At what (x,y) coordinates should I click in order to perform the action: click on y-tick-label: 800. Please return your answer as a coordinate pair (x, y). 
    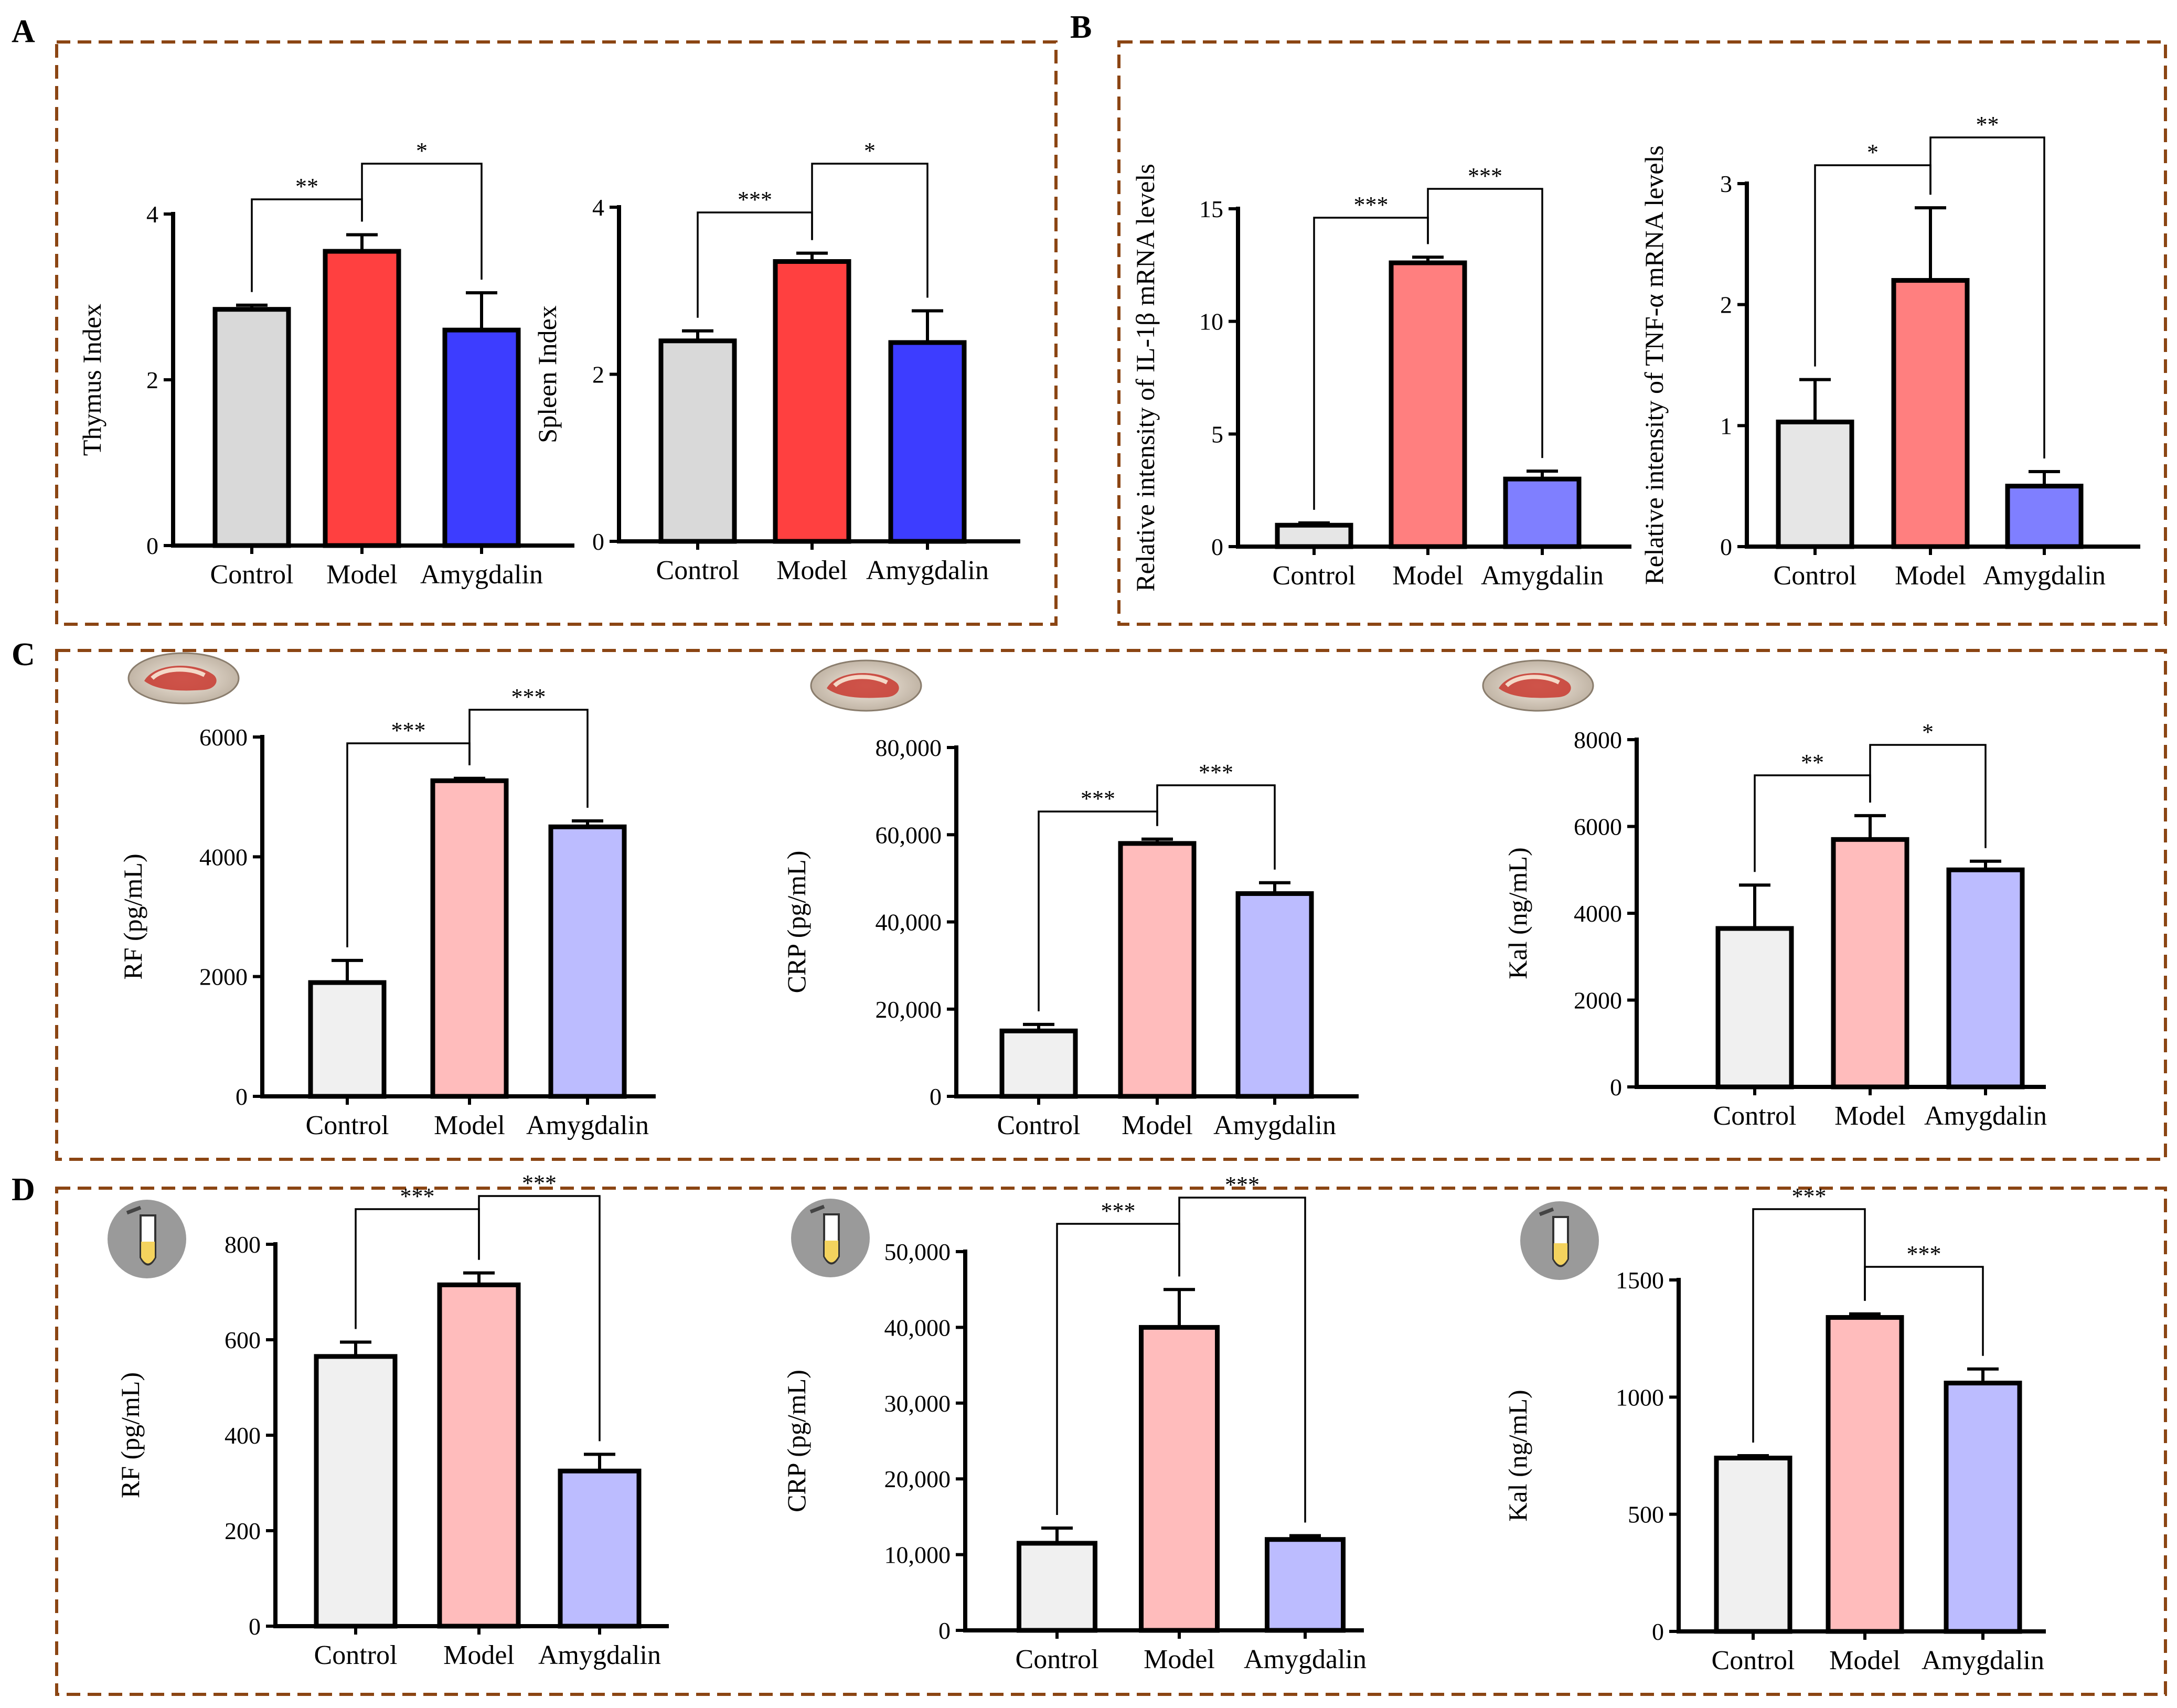
    Looking at the image, I should click on (243, 1244).